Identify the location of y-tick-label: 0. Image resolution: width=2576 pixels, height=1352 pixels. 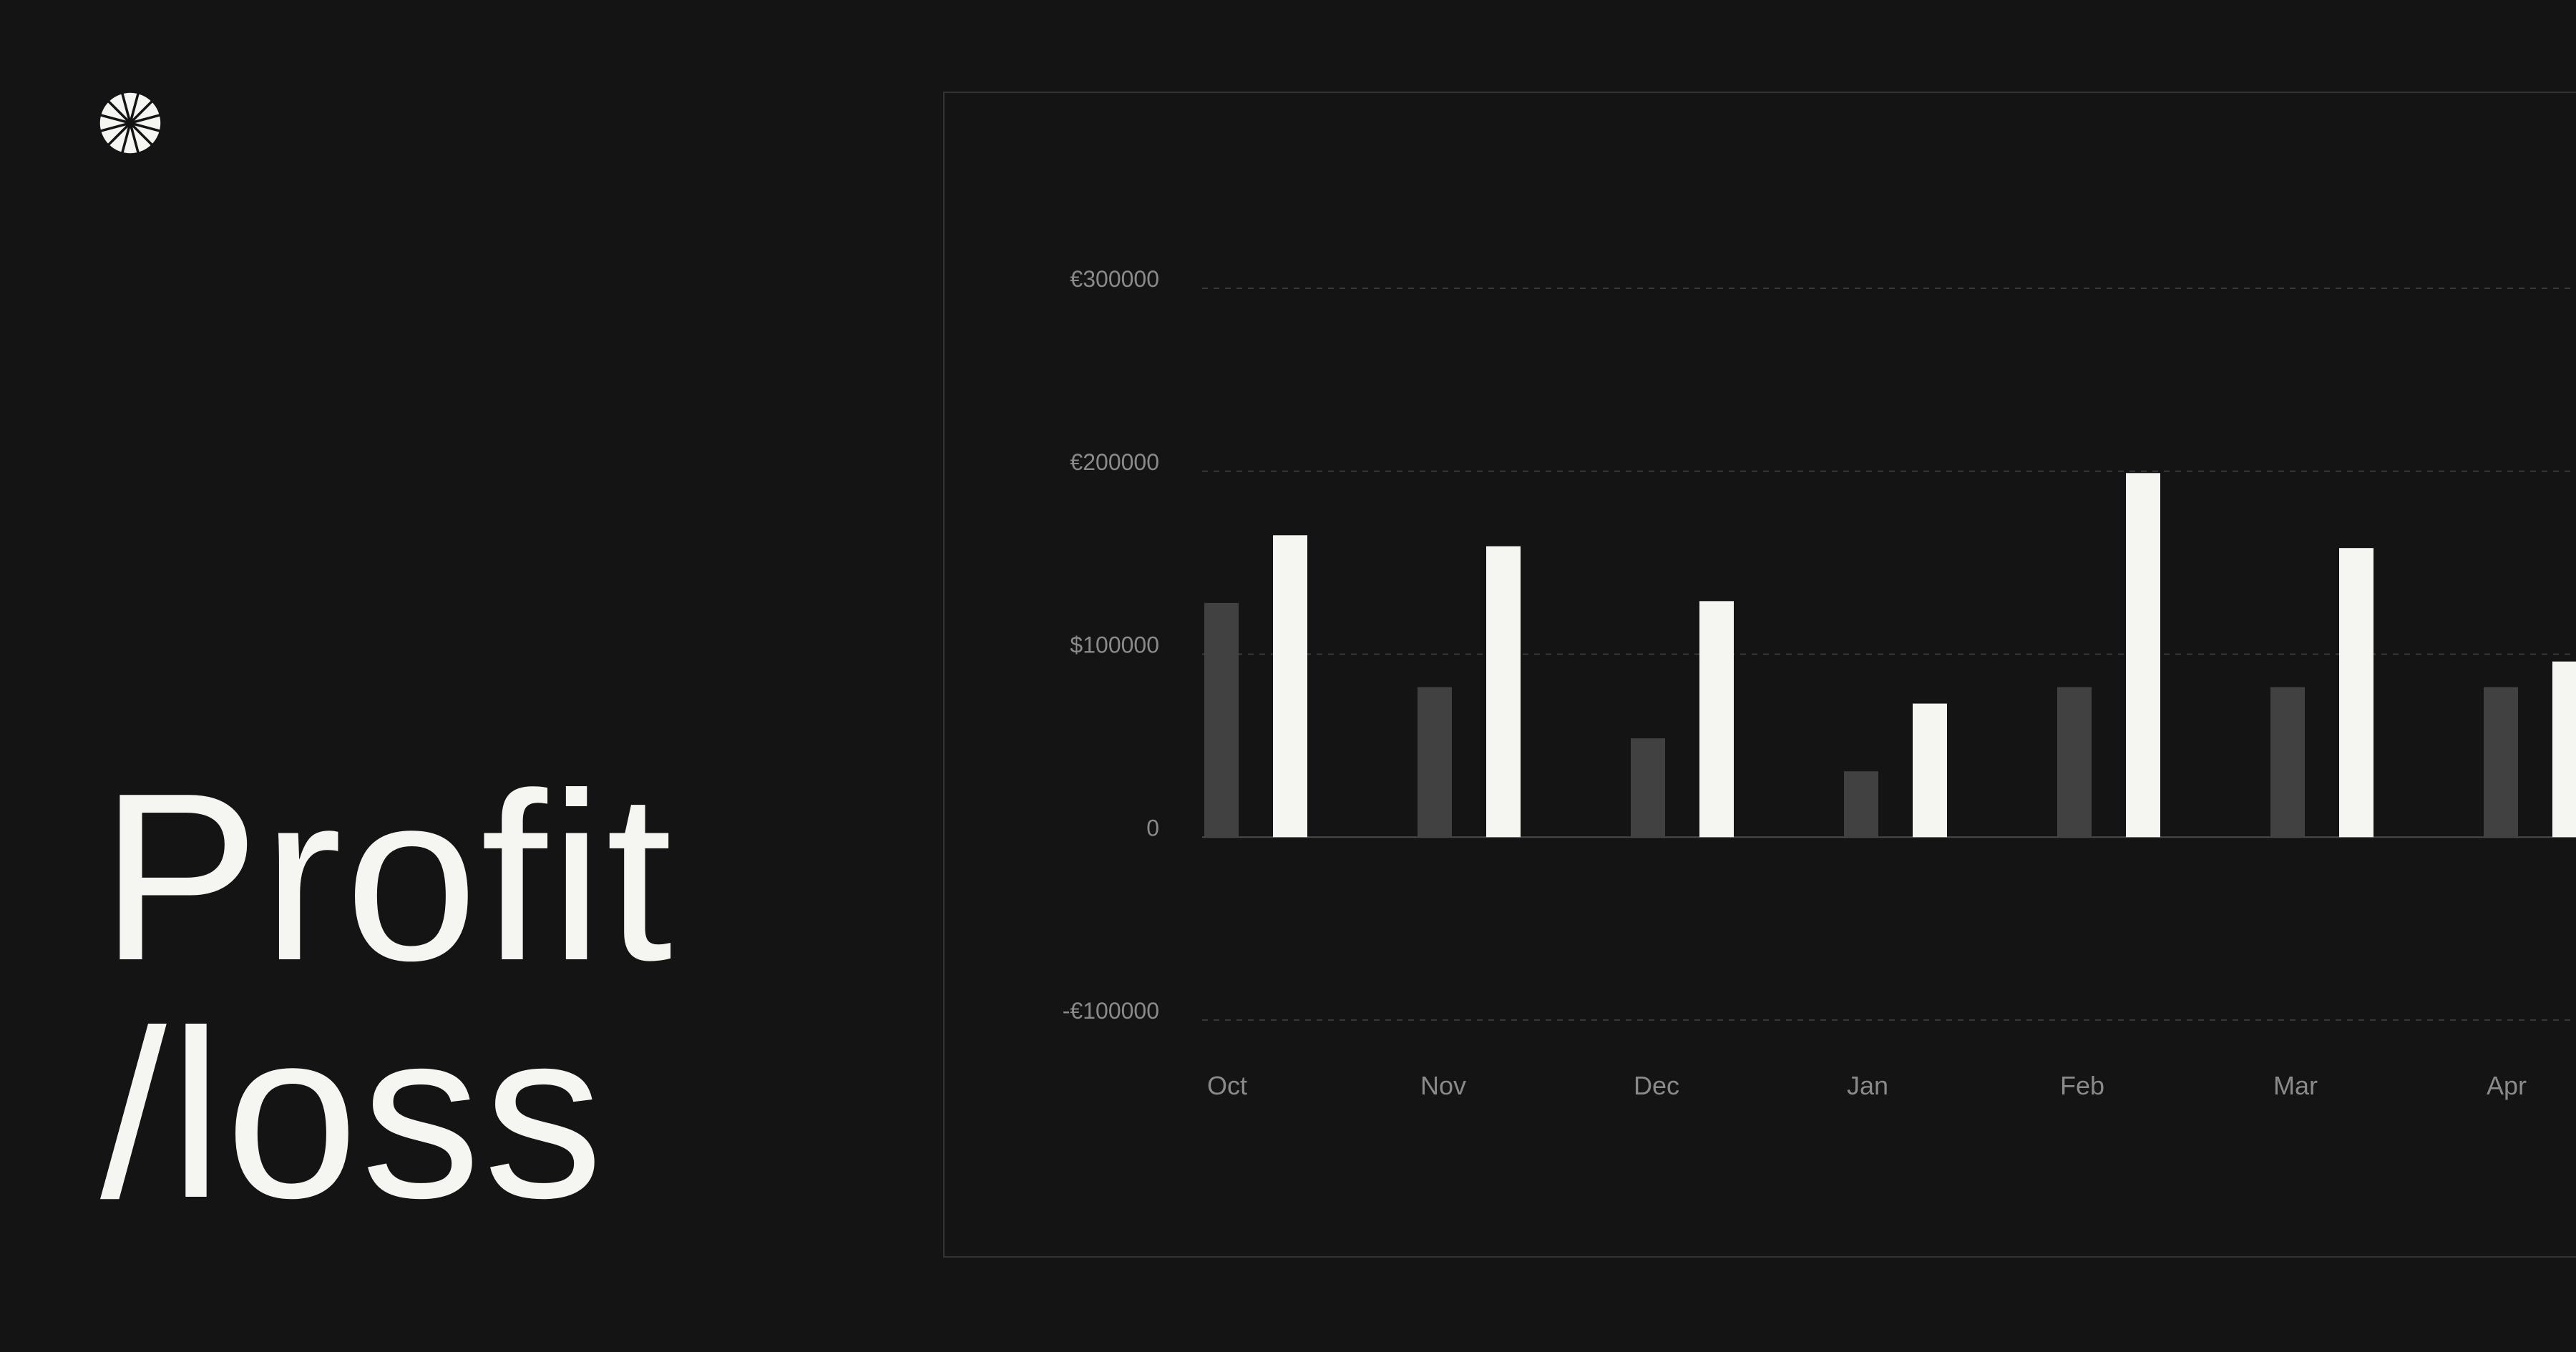
(1152, 828).